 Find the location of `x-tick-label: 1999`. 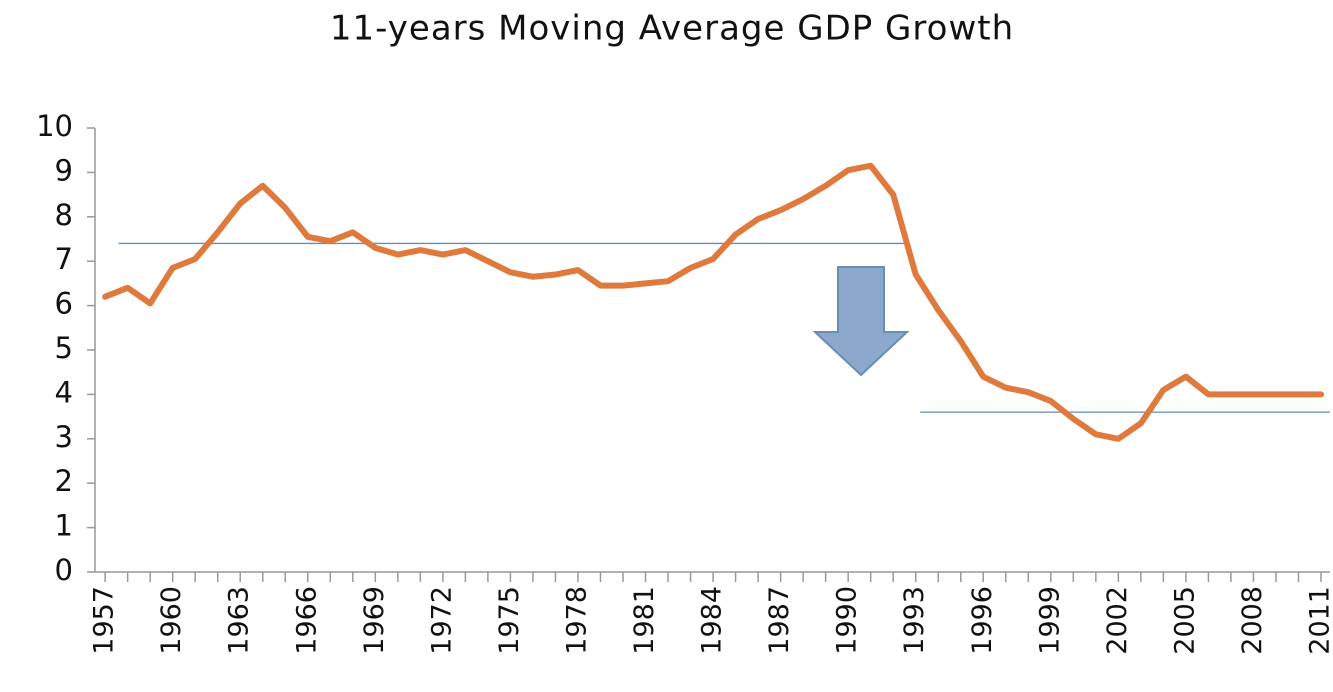

x-tick-label: 1999 is located at coordinates (1049, 620).